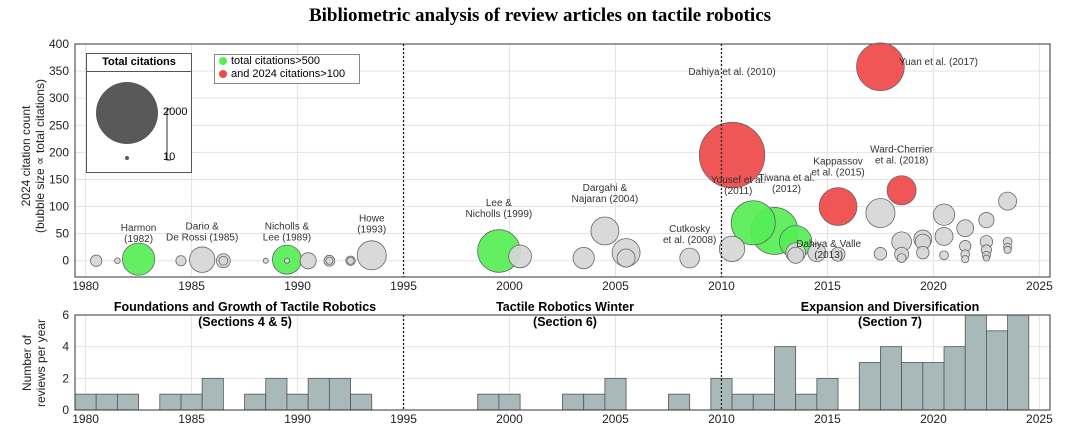 Image resolution: width=1080 pixels, height=431 pixels. Describe the element at coordinates (890, 322) in the screenshot. I see `era-3-line2: (Section 7)` at that location.